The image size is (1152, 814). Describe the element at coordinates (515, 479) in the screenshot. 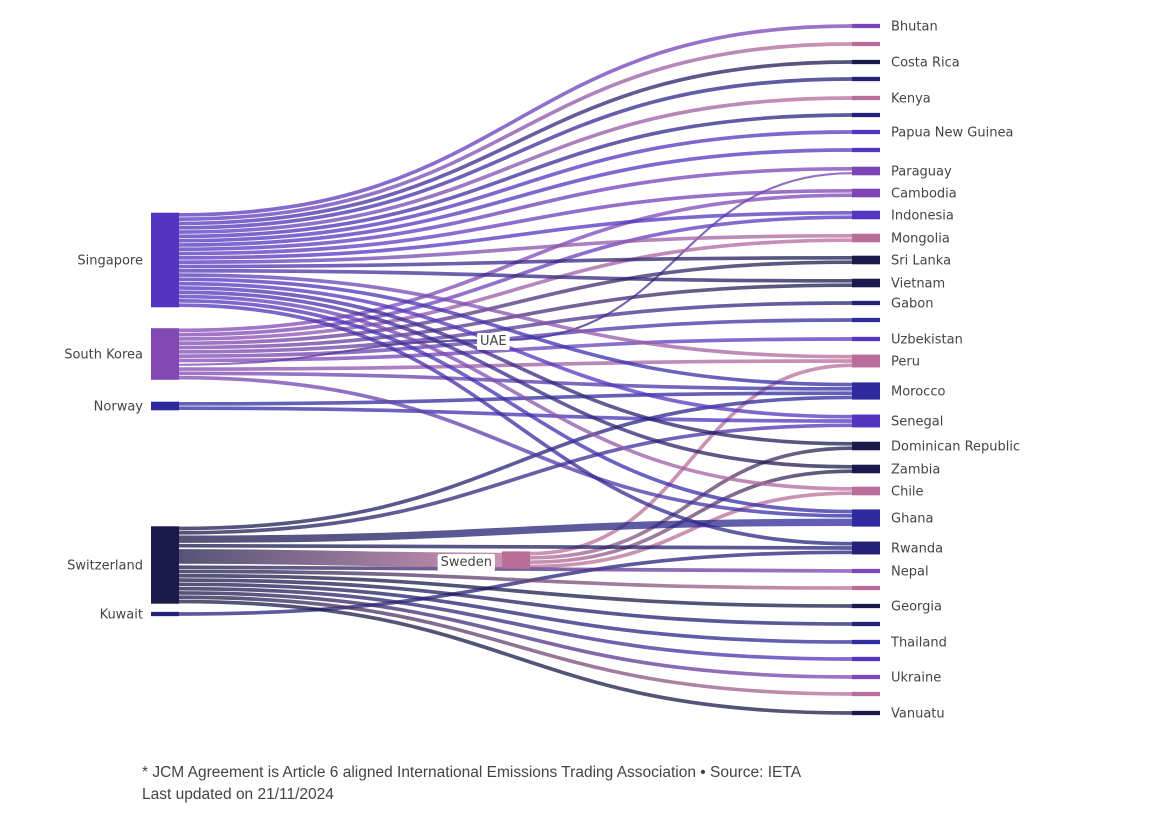

I see `link-switzerland-to-senegal` at that location.